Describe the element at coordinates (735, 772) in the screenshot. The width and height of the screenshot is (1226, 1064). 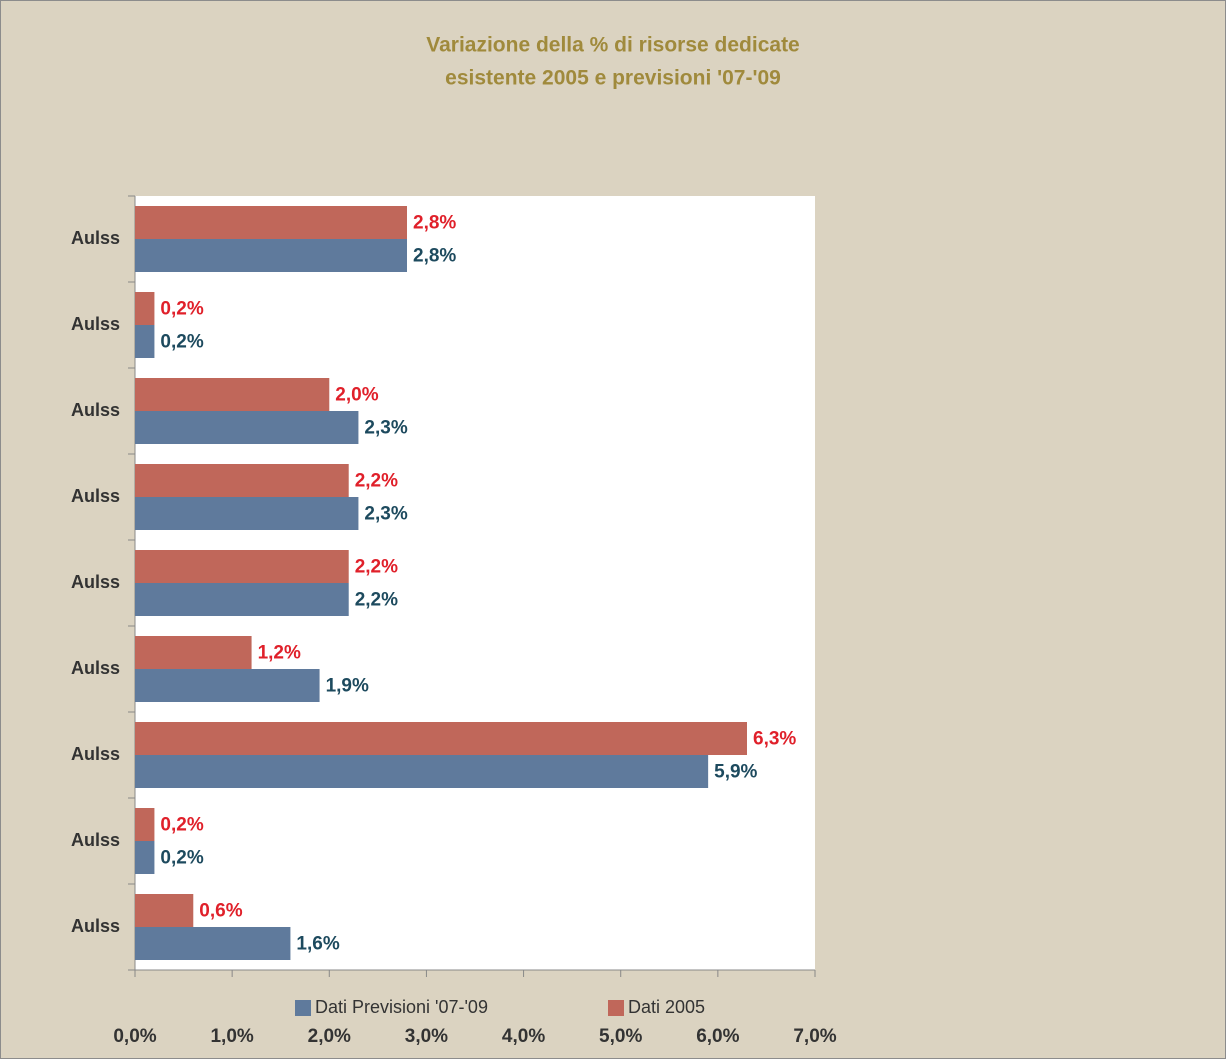
I see `value-label: 5,9%` at that location.